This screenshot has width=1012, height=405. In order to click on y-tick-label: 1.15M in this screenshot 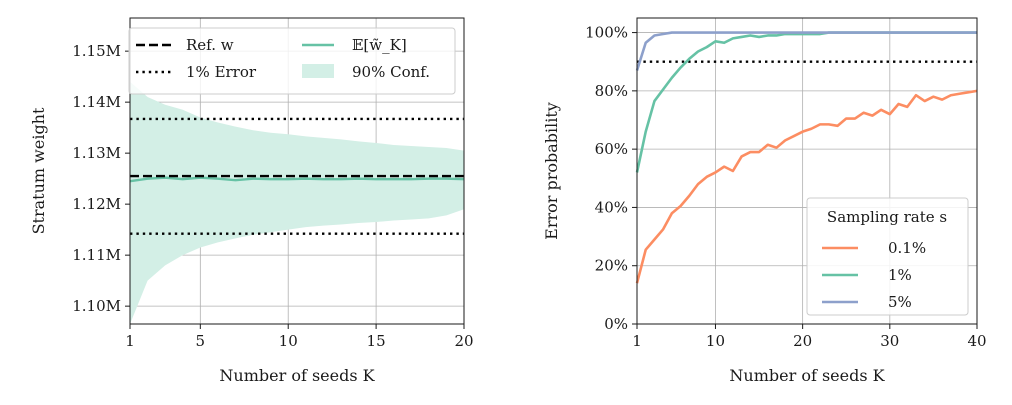, I will do `click(96, 51)`.